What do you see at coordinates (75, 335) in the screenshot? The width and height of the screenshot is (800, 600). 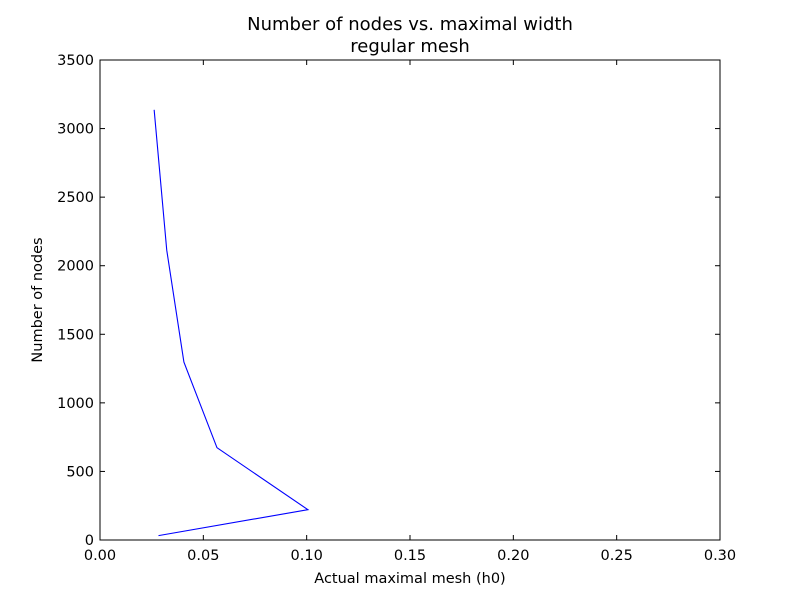 I see `y-tick-label: 1500` at bounding box center [75, 335].